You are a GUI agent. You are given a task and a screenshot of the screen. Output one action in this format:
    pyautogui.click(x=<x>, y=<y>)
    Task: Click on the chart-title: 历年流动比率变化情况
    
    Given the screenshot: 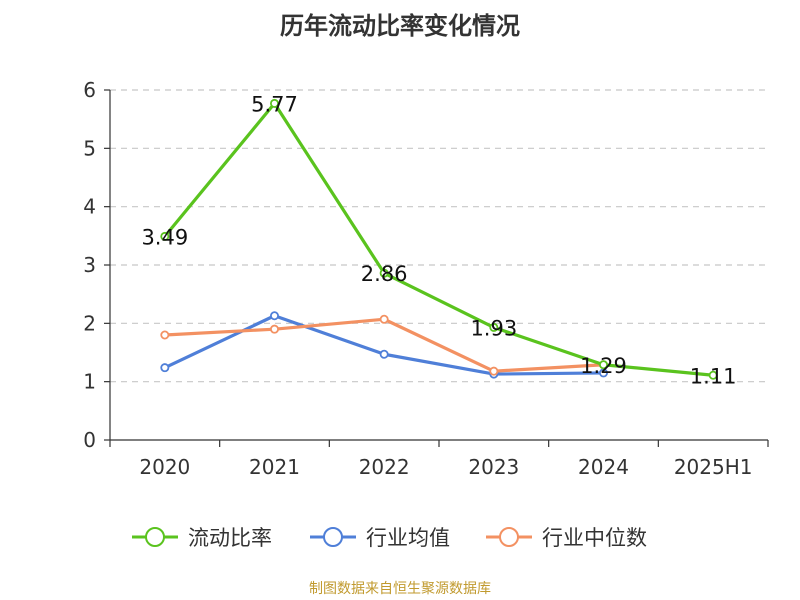 What is the action you would take?
    pyautogui.click(x=400, y=26)
    